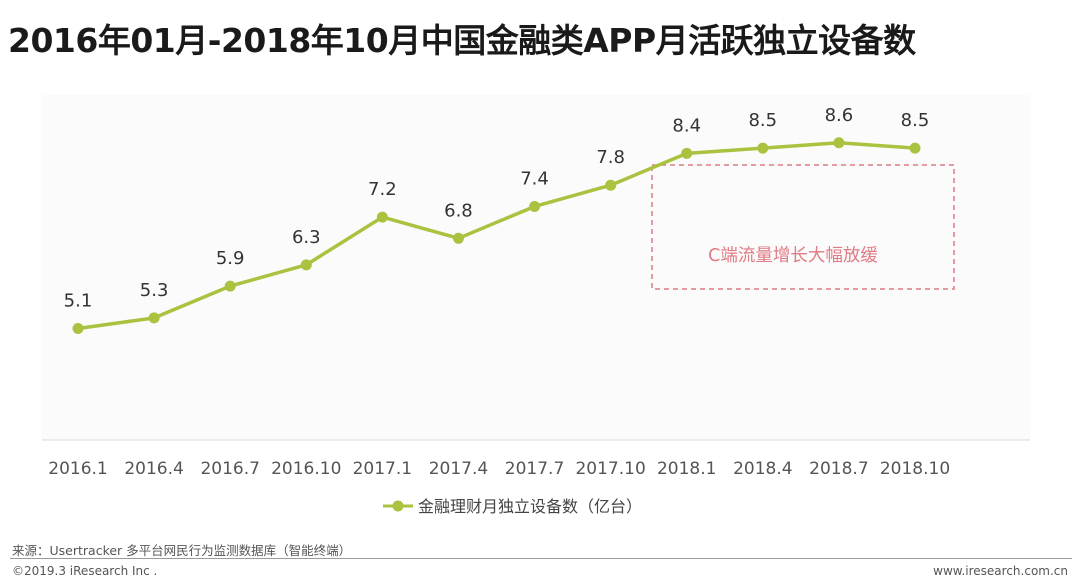  I want to click on footer-divider, so click(541, 558).